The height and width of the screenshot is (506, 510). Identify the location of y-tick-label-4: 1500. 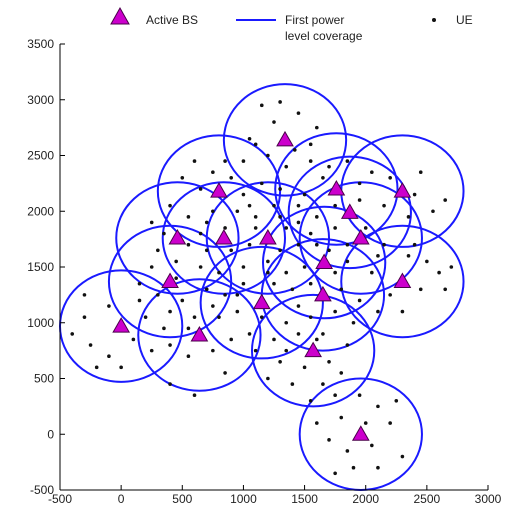
(40, 267).